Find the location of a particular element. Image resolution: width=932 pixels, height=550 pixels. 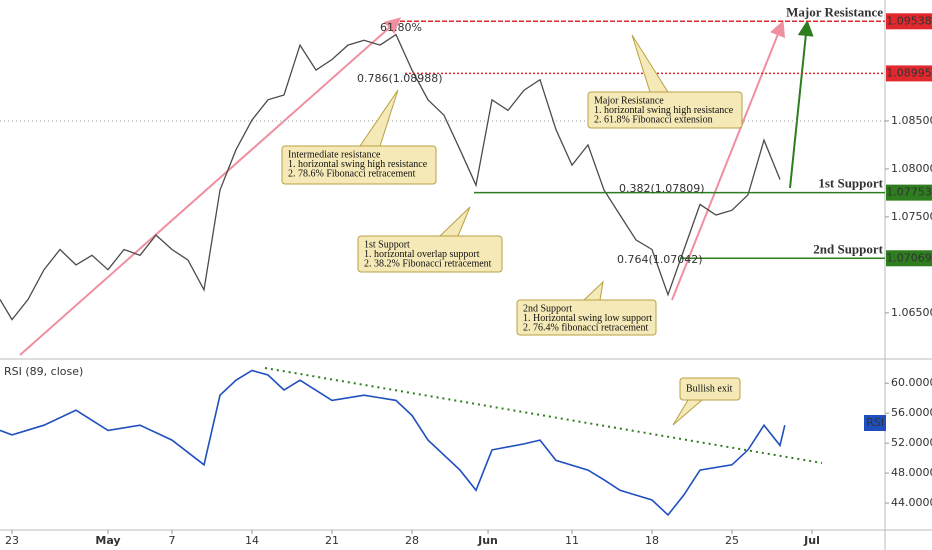

level-value: 1.09538 is located at coordinates (909, 20).